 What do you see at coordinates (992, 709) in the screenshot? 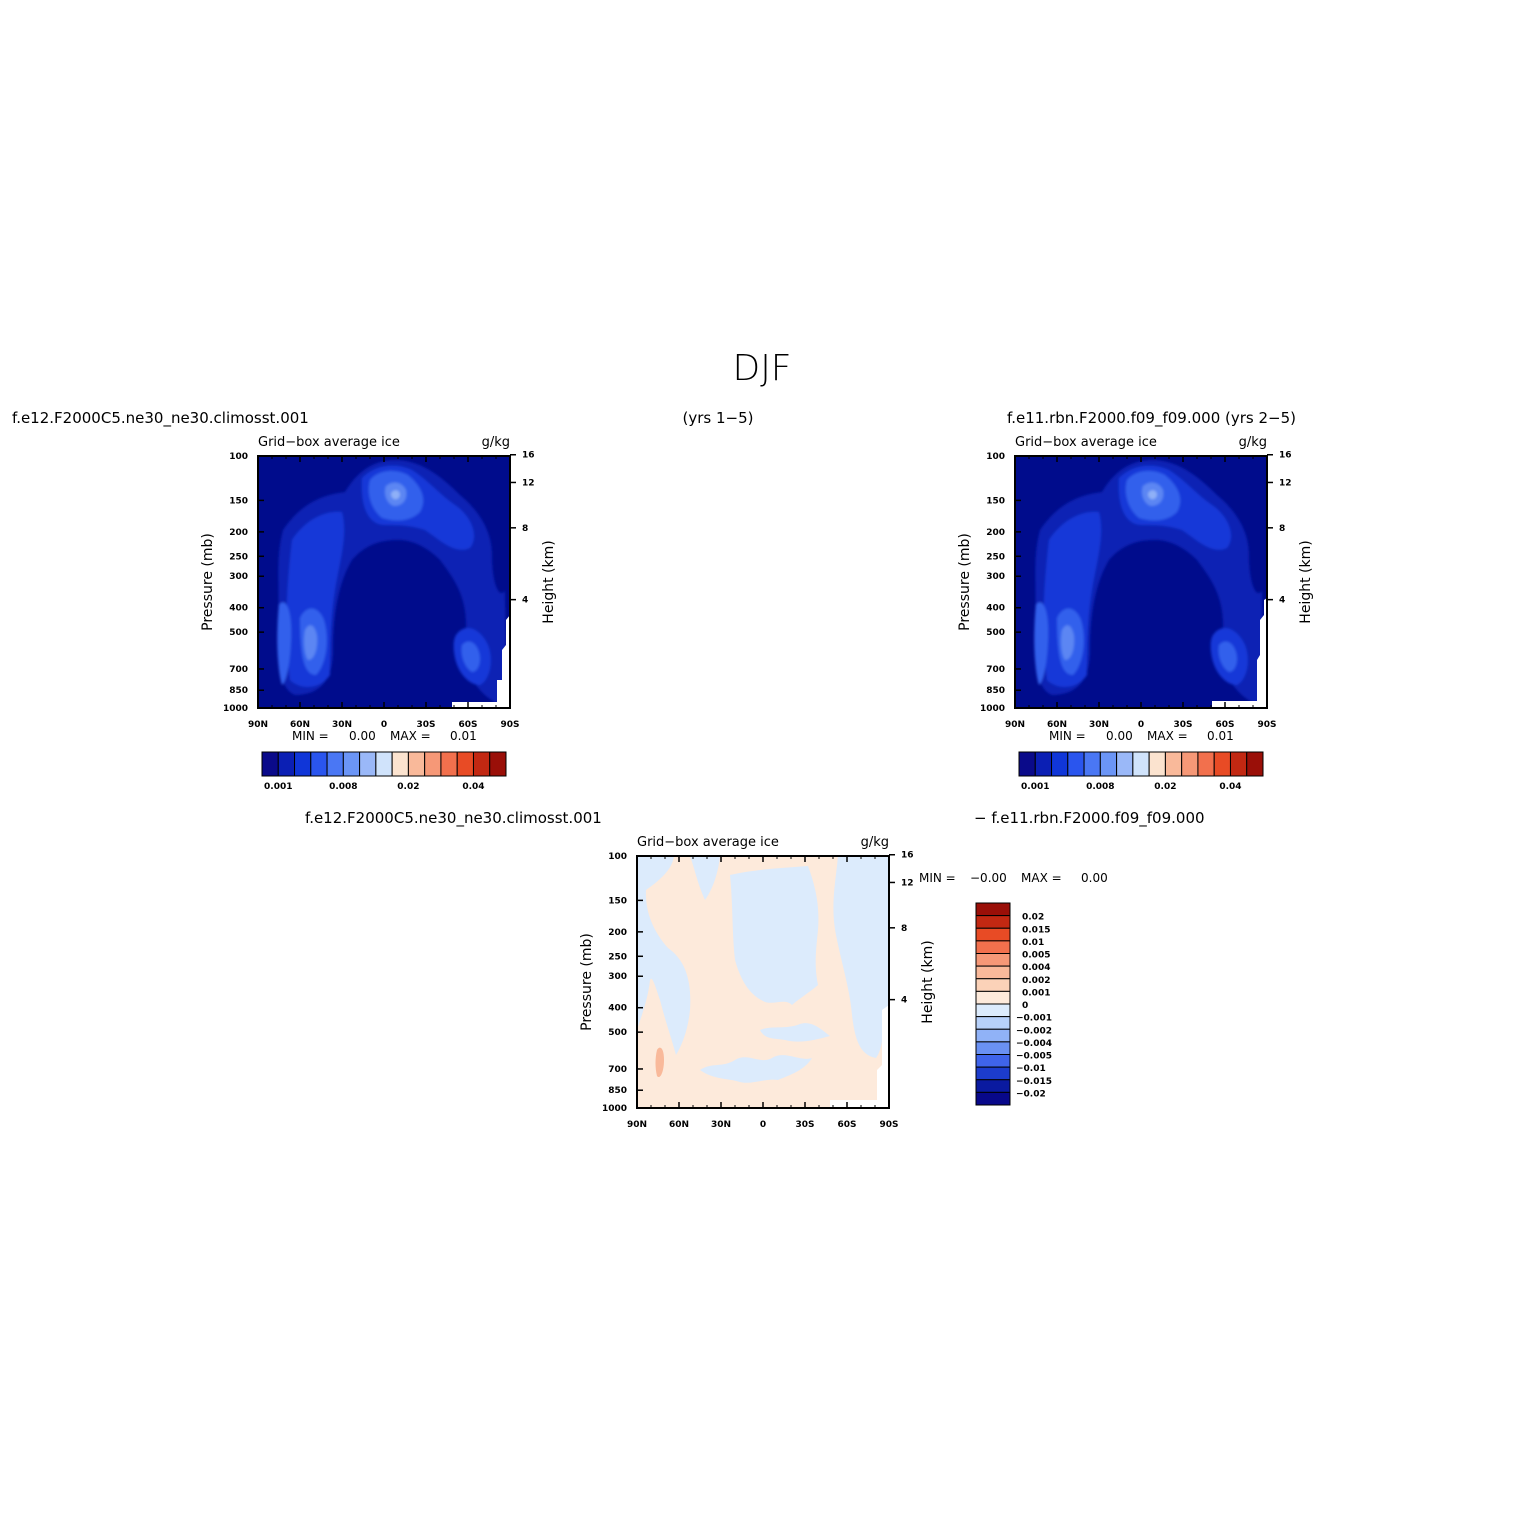
I see `y-tick-label: 1000` at bounding box center [992, 709].